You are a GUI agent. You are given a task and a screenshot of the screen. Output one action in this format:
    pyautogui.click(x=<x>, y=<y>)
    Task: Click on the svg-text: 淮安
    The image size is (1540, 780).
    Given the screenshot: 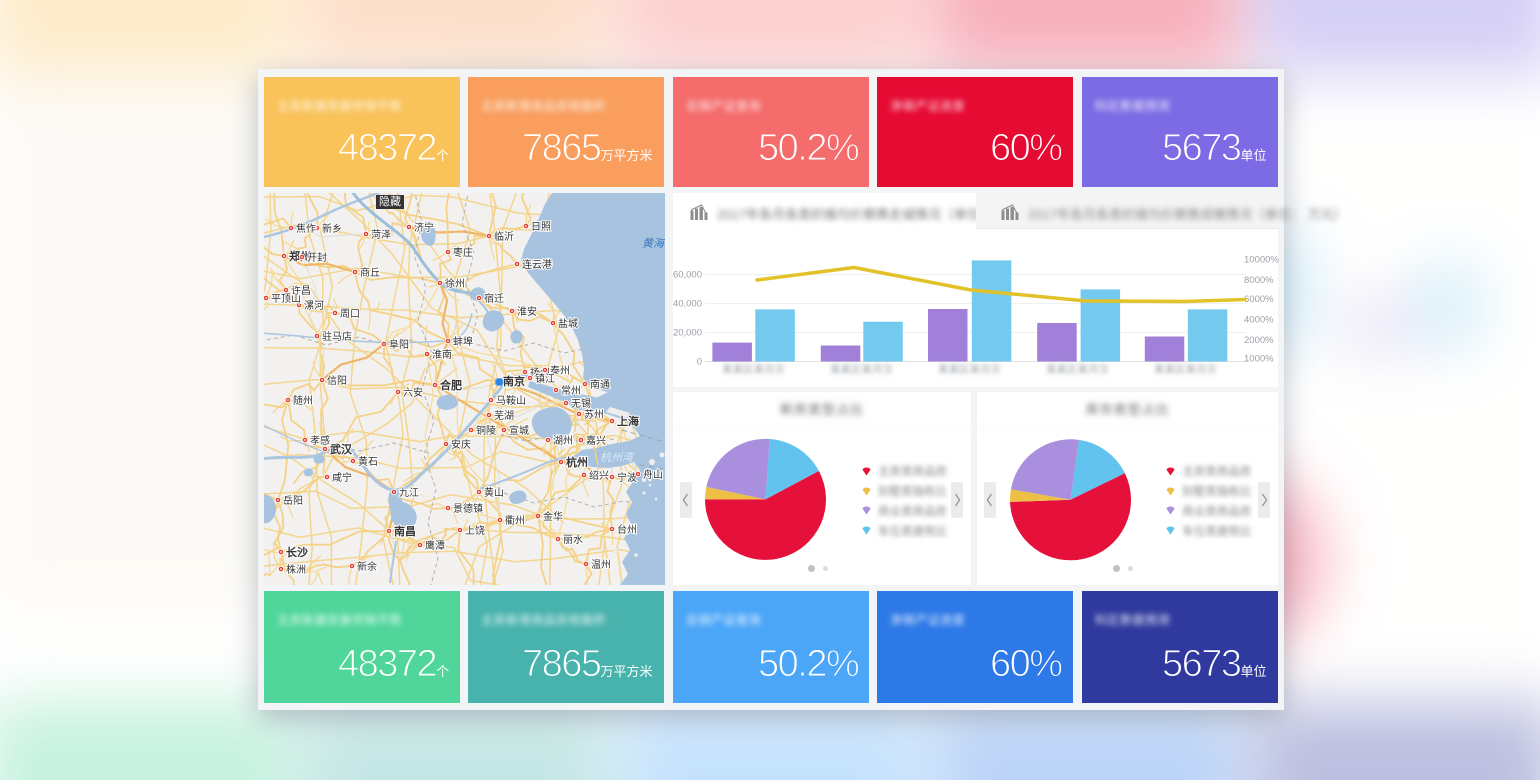 What is the action you would take?
    pyautogui.click(x=527, y=311)
    